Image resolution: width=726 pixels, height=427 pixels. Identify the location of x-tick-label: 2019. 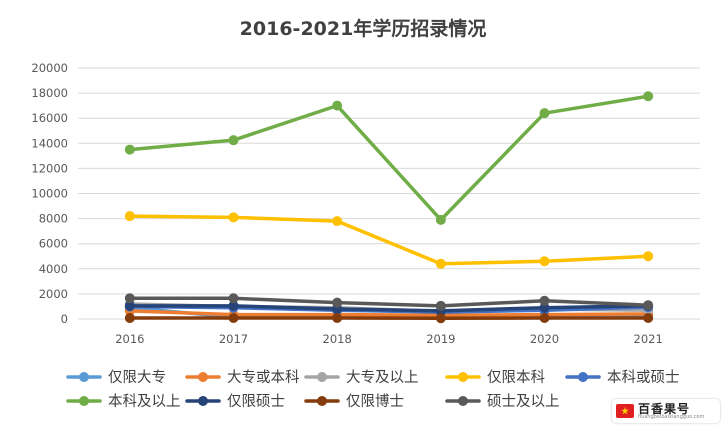
(440, 339).